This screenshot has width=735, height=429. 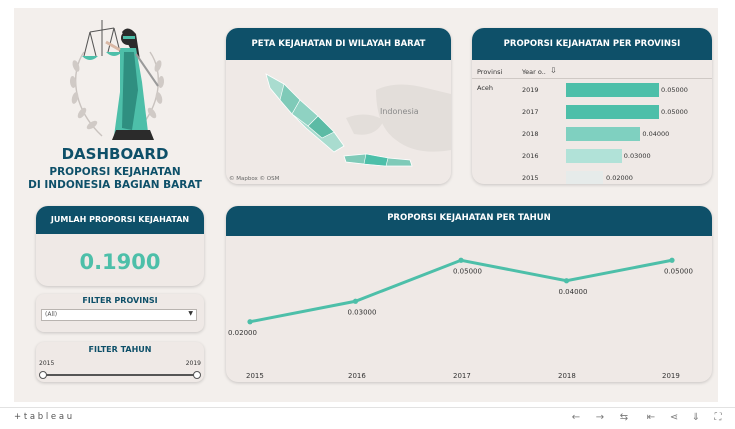 I want to click on filter-province-selected: (All), so click(x=51, y=314).